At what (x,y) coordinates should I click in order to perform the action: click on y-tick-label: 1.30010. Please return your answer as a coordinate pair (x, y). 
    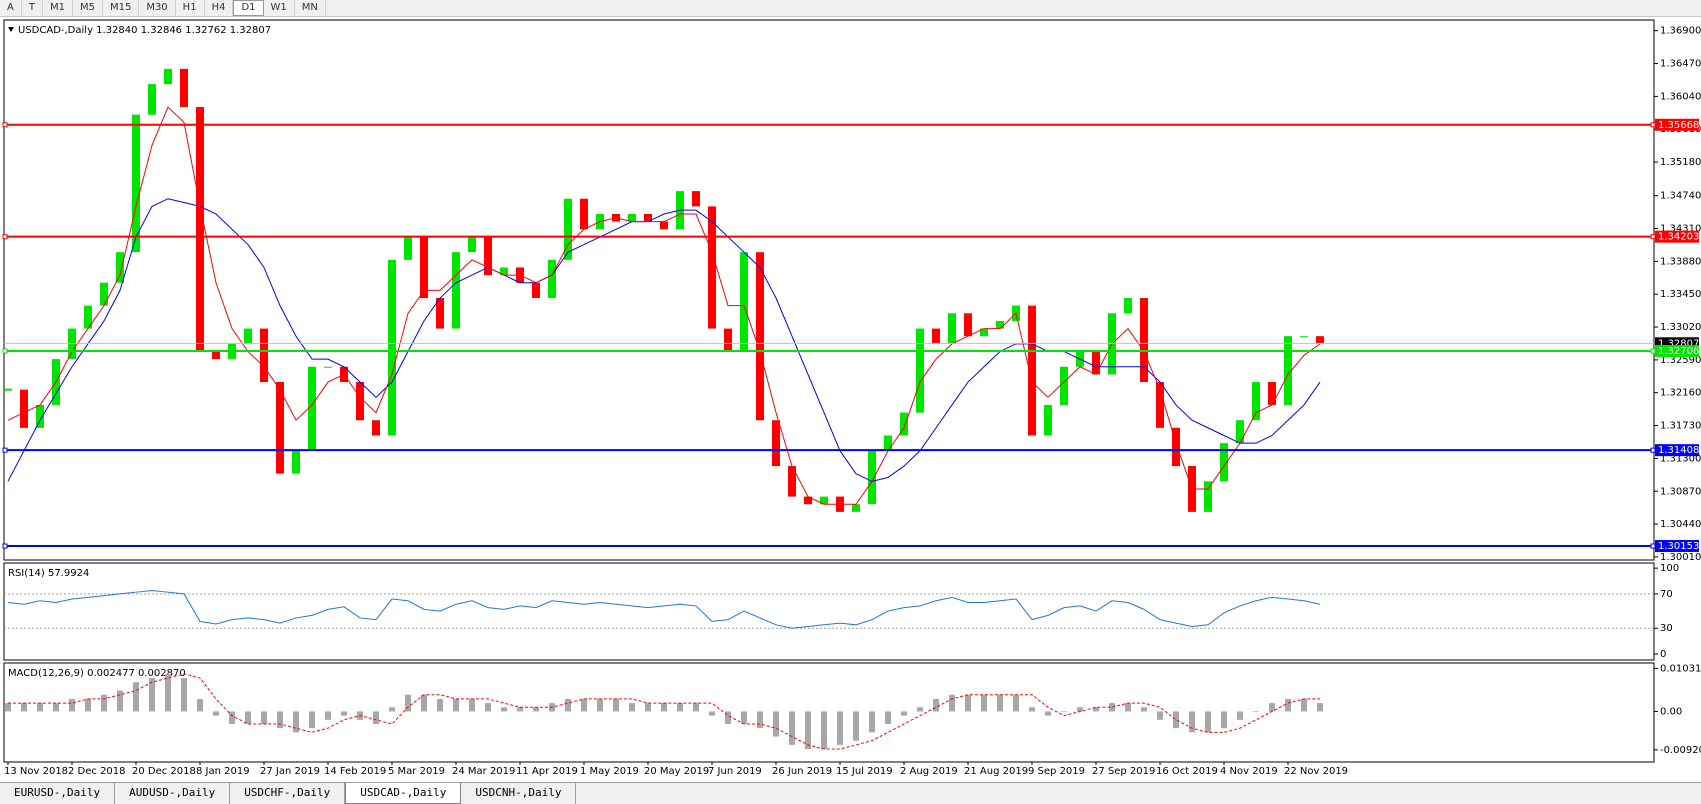
    Looking at the image, I should click on (1680, 557).